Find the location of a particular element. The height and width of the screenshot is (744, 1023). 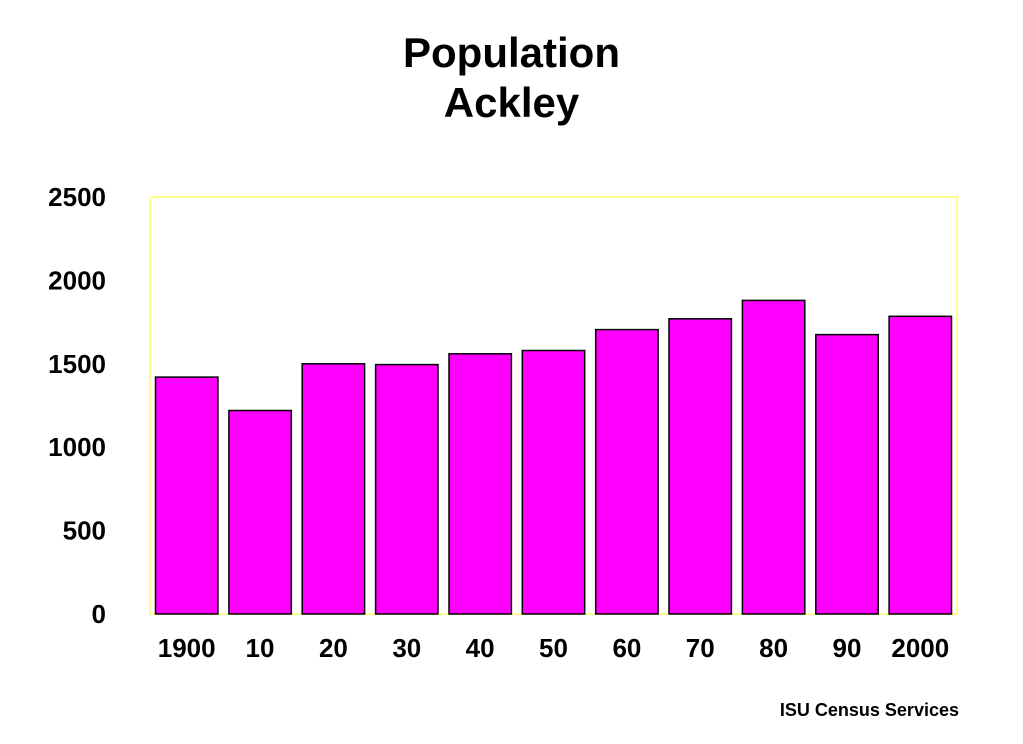

bar-2000 is located at coordinates (920, 465).